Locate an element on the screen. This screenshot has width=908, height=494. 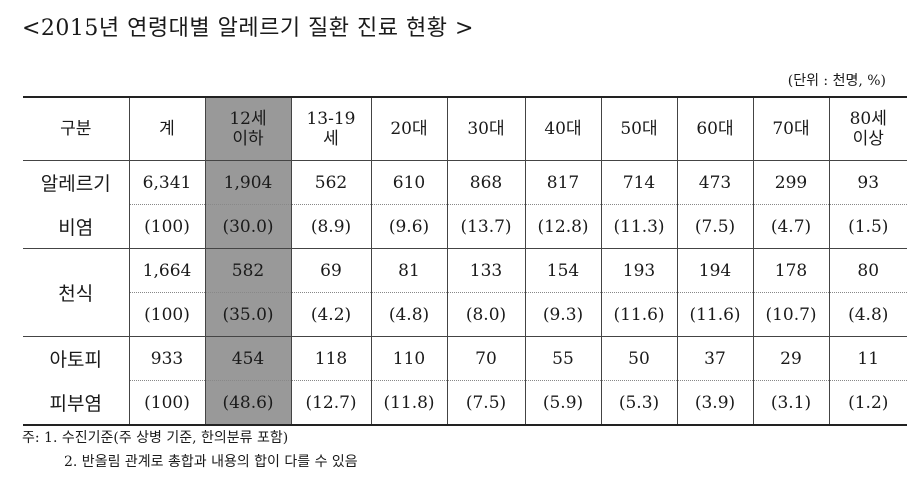
table-cell: (11.3) is located at coordinates (639, 226).